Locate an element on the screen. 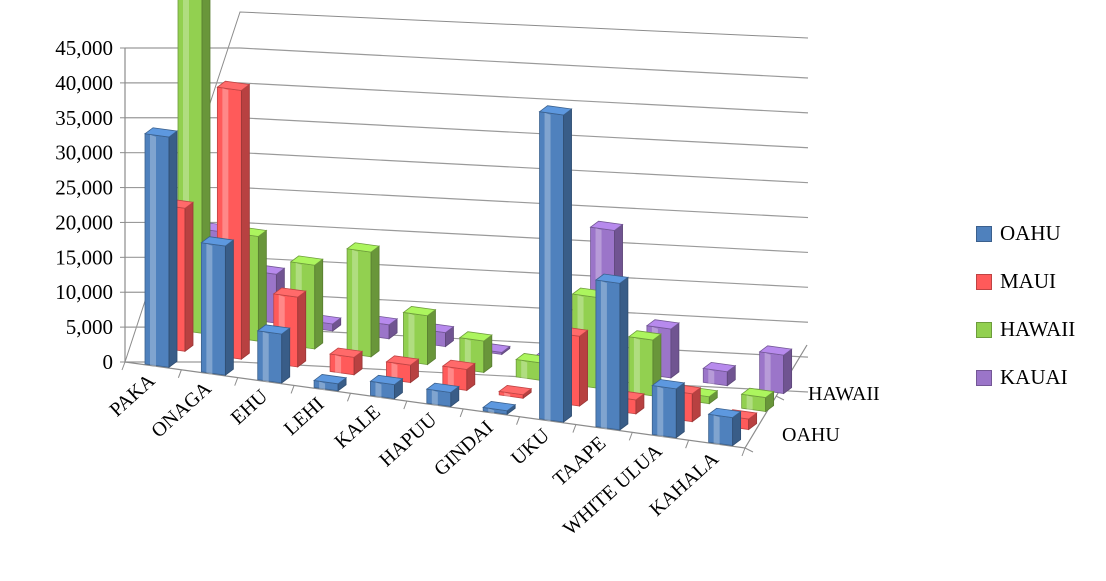  legend-item-hawaii: HAWAII is located at coordinates (1025, 329).